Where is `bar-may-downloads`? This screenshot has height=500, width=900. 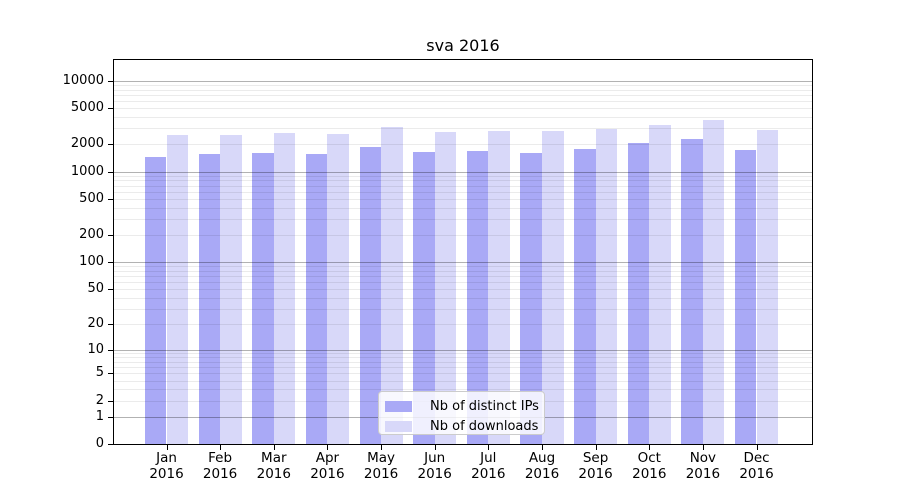
bar-may-downloads is located at coordinates (392, 285).